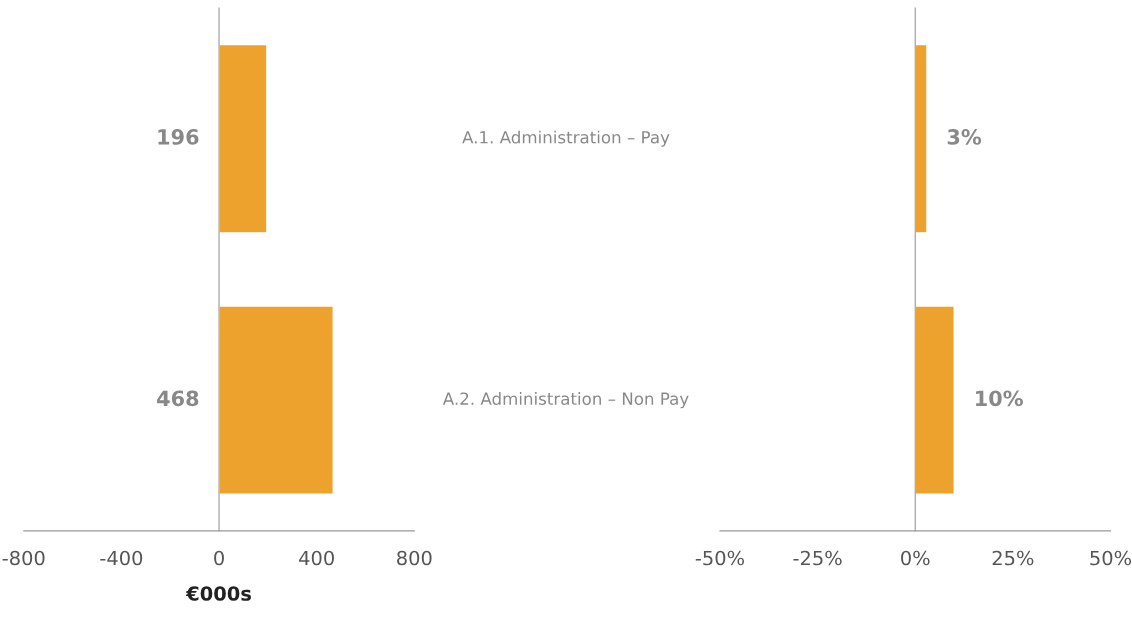 The image size is (1132, 618). I want to click on data-label: 10%, so click(999, 398).